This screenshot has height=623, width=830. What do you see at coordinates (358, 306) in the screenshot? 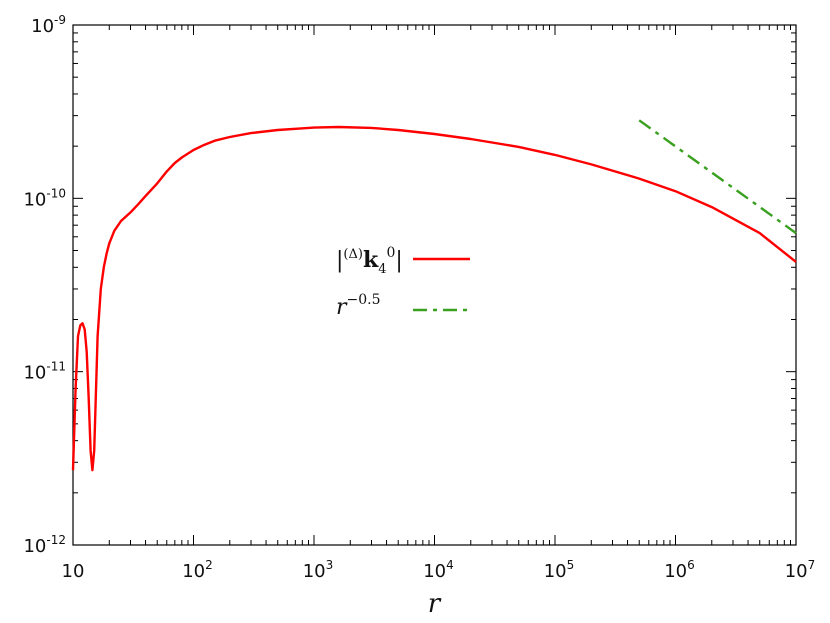
I see `legend-label-r-power: r−0.5` at bounding box center [358, 306].